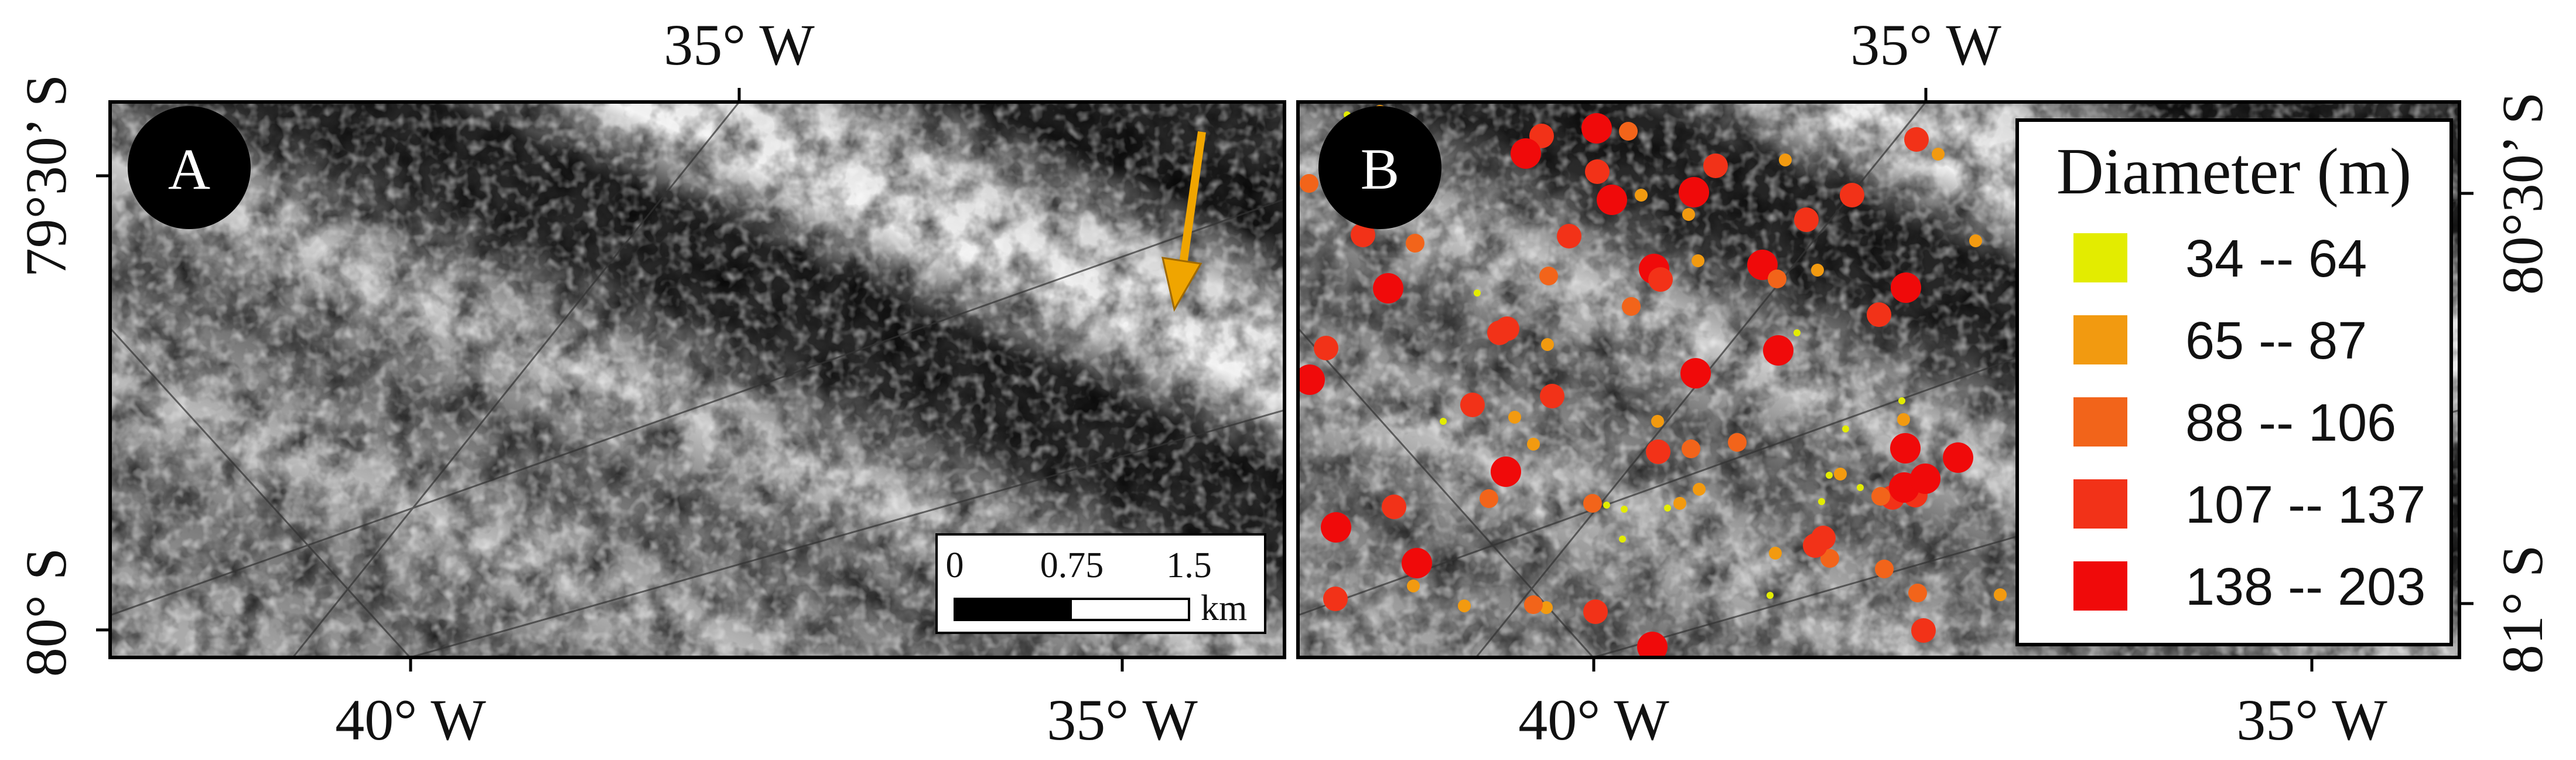 The height and width of the screenshot is (760, 2576). What do you see at coordinates (1224, 608) in the screenshot?
I see `scale-unit: km` at bounding box center [1224, 608].